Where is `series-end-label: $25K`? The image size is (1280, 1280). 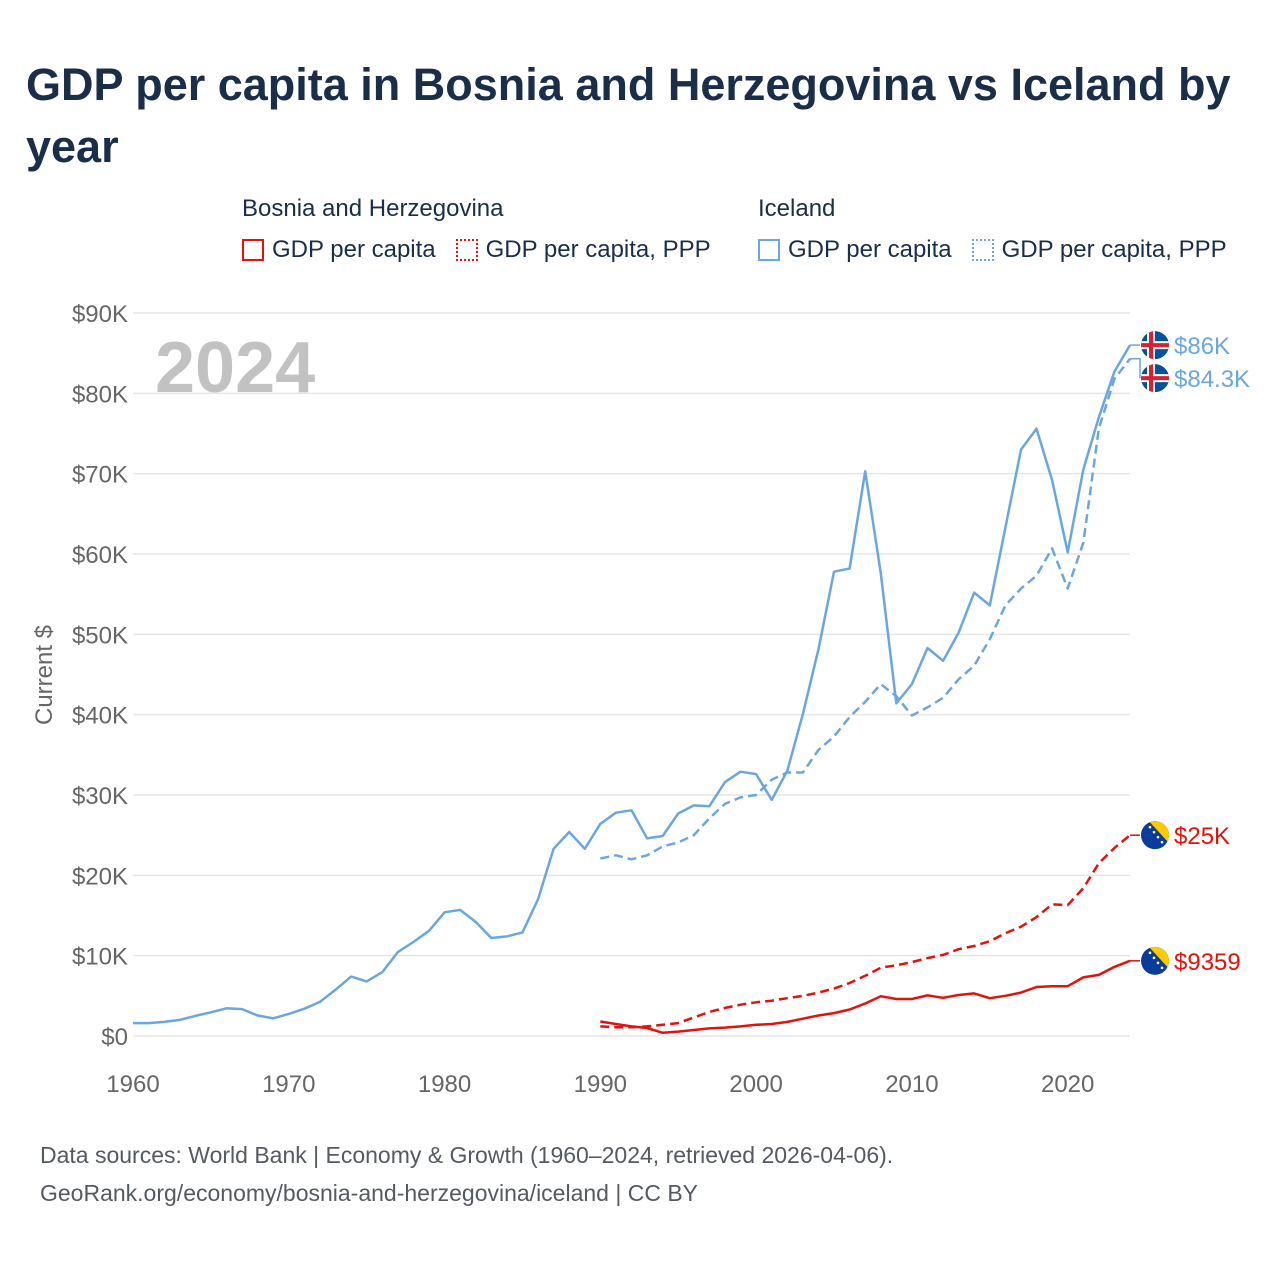 series-end-label: $25K is located at coordinates (1202, 836).